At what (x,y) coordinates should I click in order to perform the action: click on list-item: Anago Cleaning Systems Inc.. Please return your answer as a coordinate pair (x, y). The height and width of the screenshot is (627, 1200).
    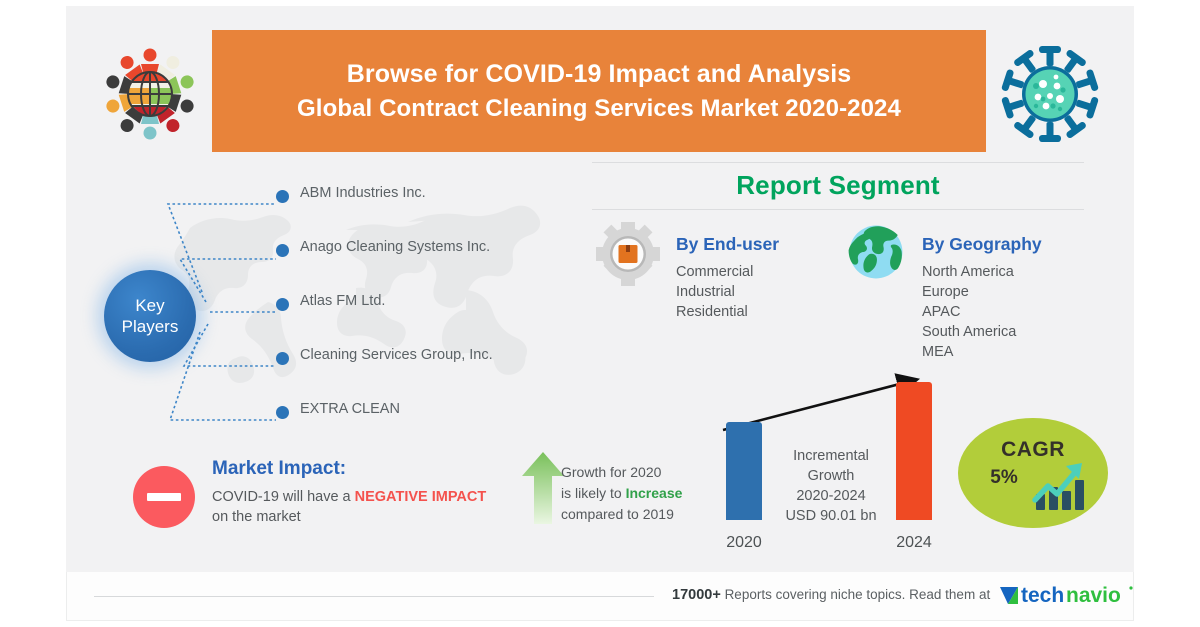
    Looking at the image, I should click on (426, 266).